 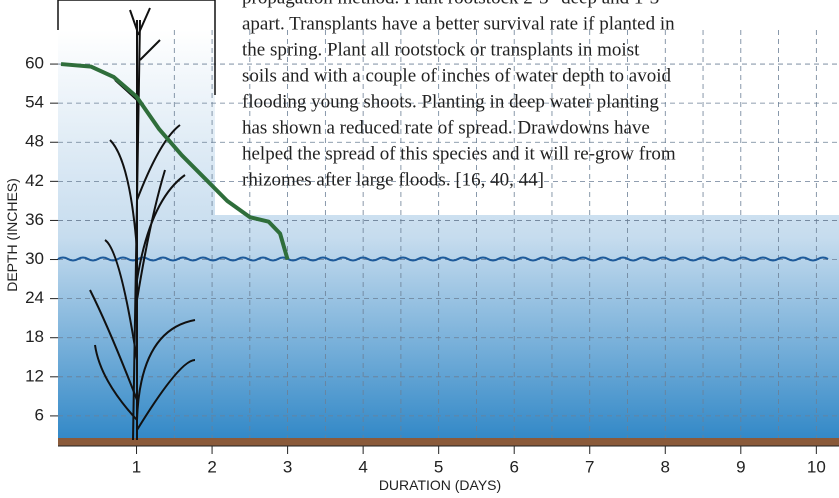 What do you see at coordinates (438, 466) in the screenshot?
I see `x-tick-label: 5` at bounding box center [438, 466].